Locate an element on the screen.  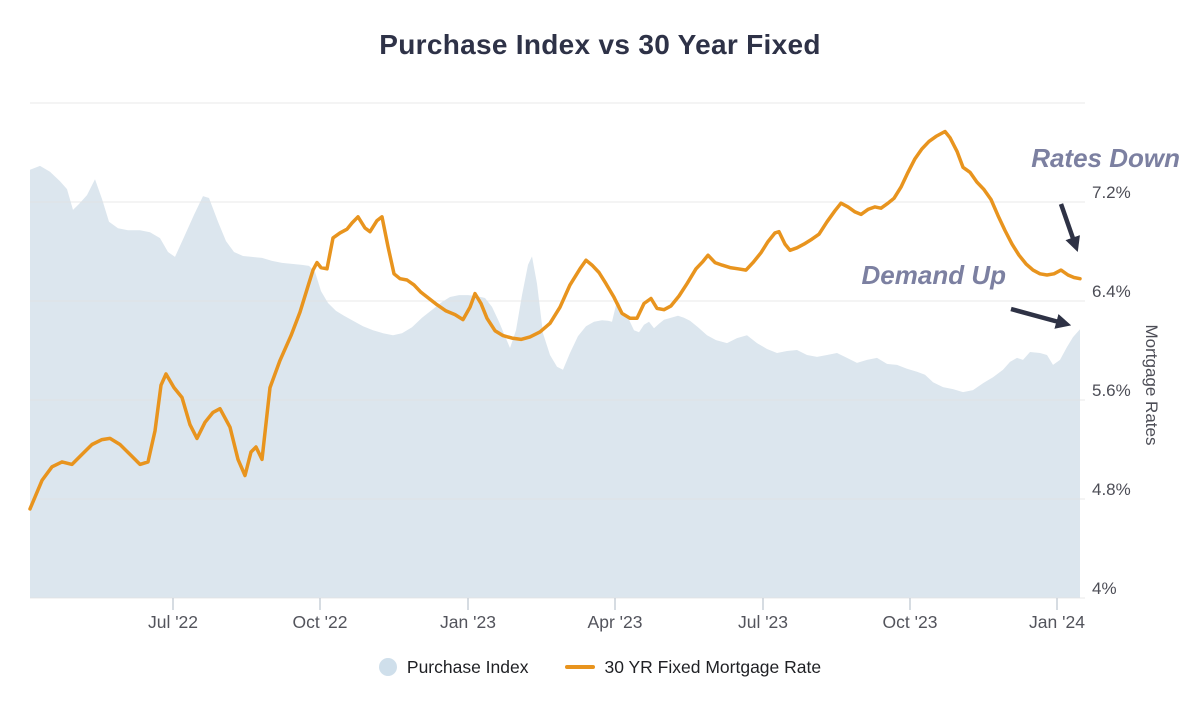
x-axis-label: Jul '23 is located at coordinates (763, 622).